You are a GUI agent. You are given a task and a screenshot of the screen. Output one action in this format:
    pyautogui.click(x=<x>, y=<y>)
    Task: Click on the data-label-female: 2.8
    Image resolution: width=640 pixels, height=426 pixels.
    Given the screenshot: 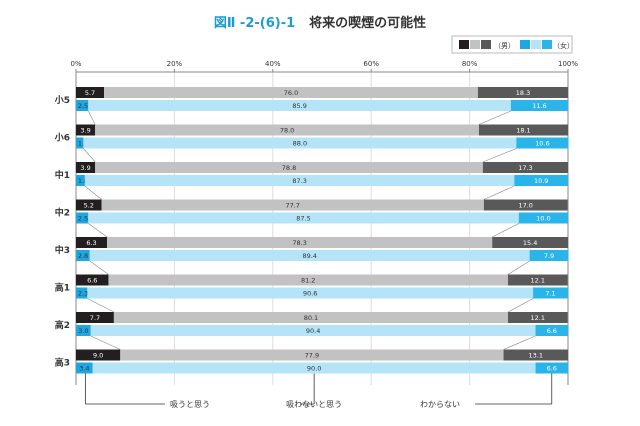 What is the action you would take?
    pyautogui.click(x=83, y=256)
    